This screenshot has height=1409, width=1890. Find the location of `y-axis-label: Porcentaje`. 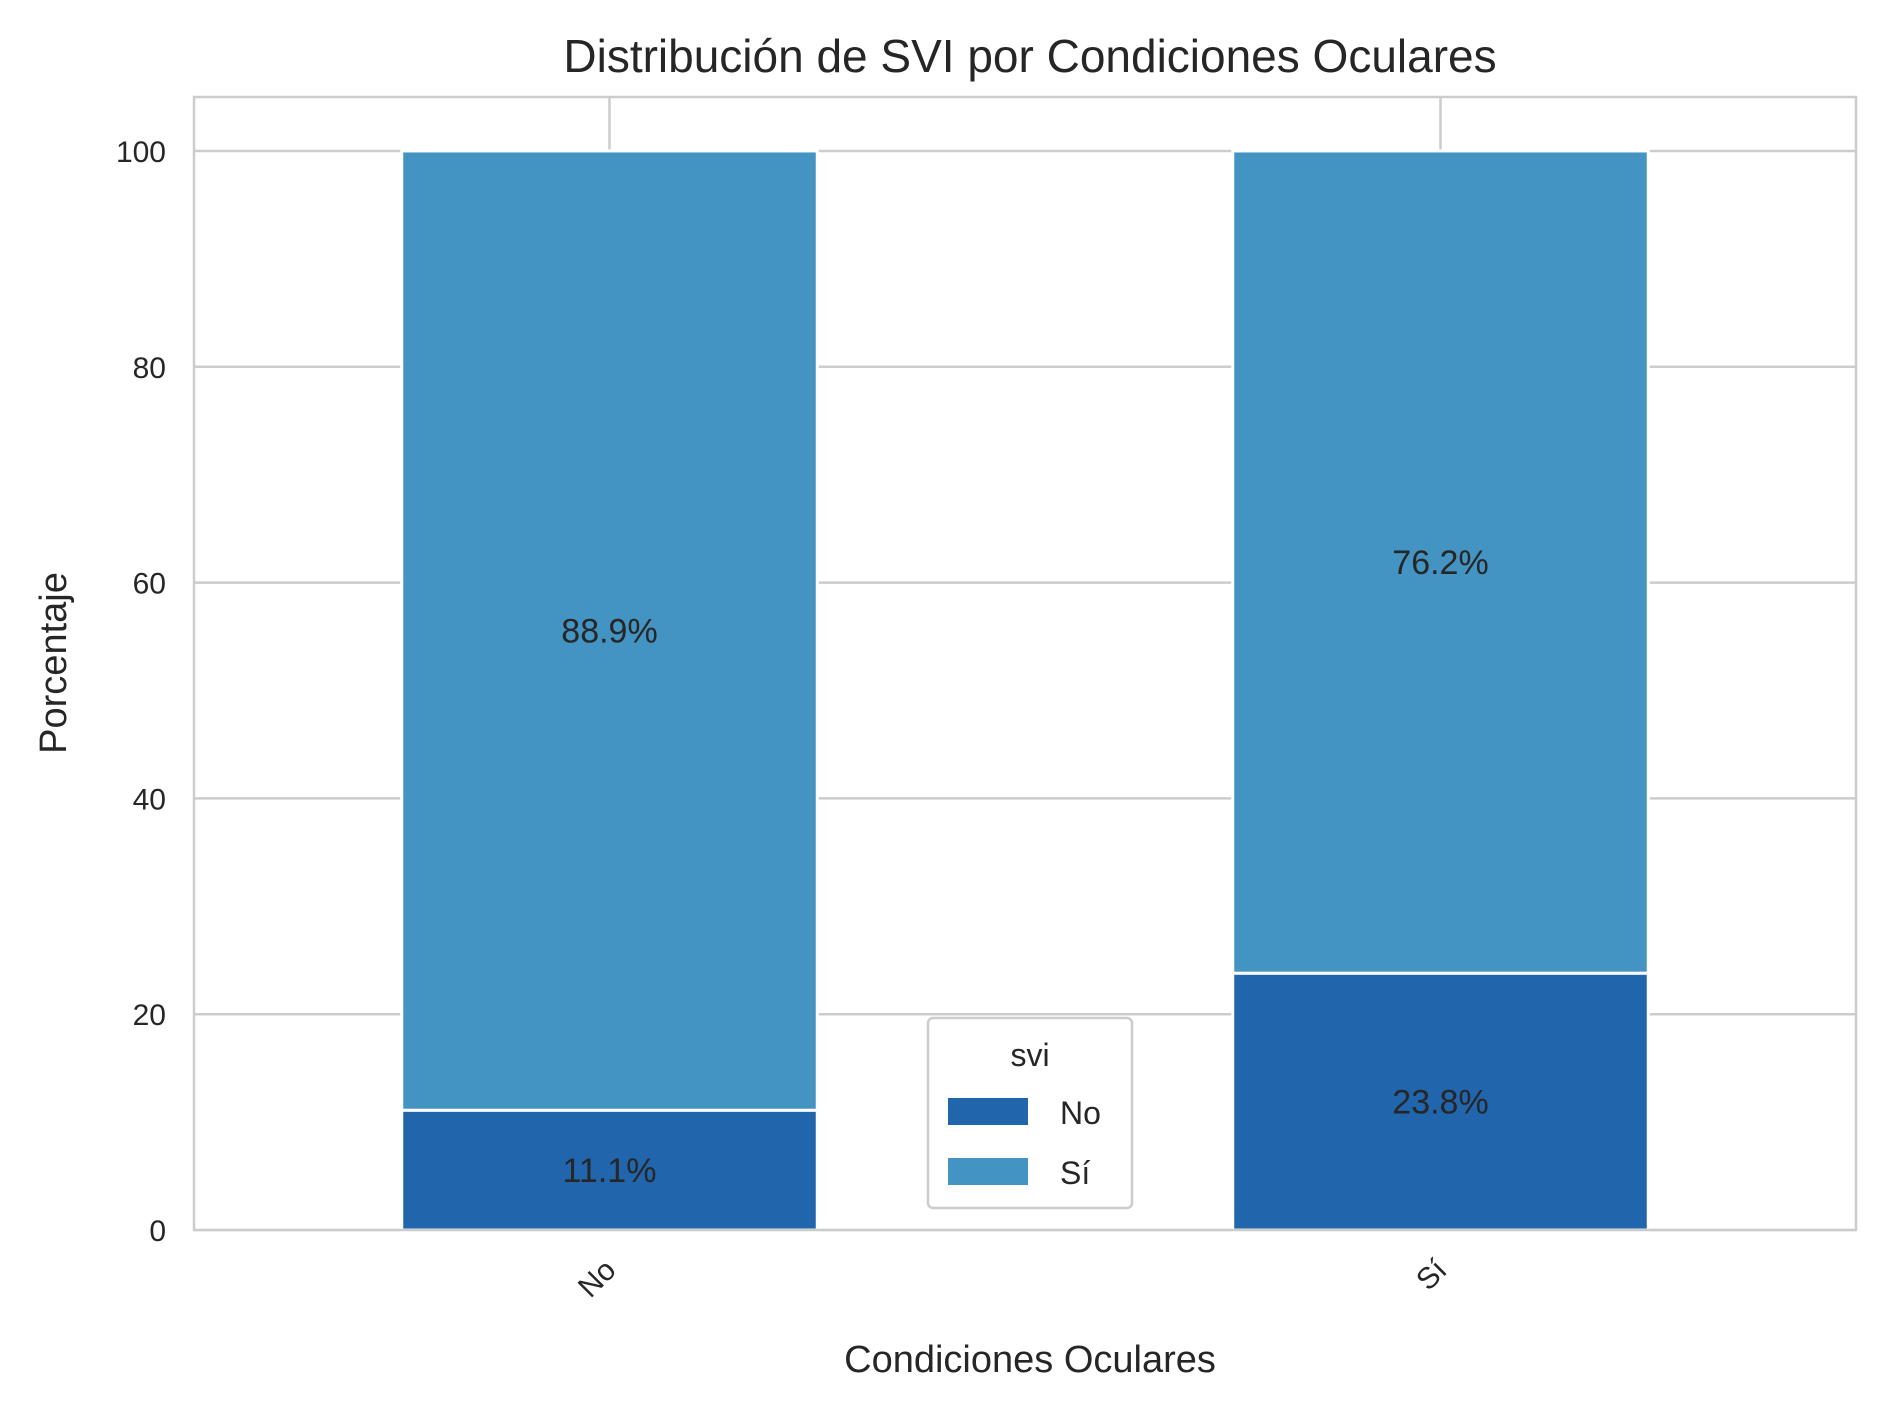

y-axis-label: Porcentaje is located at coordinates (54, 663).